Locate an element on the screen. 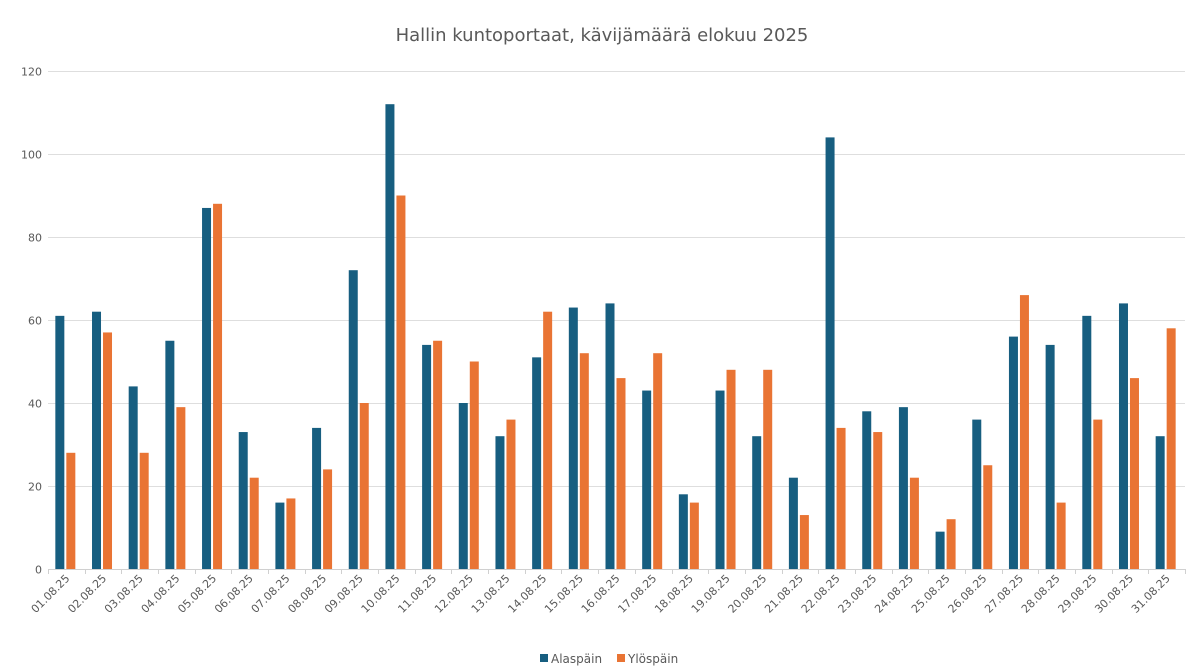  legend-label: Ylöspäin is located at coordinates (652, 659).